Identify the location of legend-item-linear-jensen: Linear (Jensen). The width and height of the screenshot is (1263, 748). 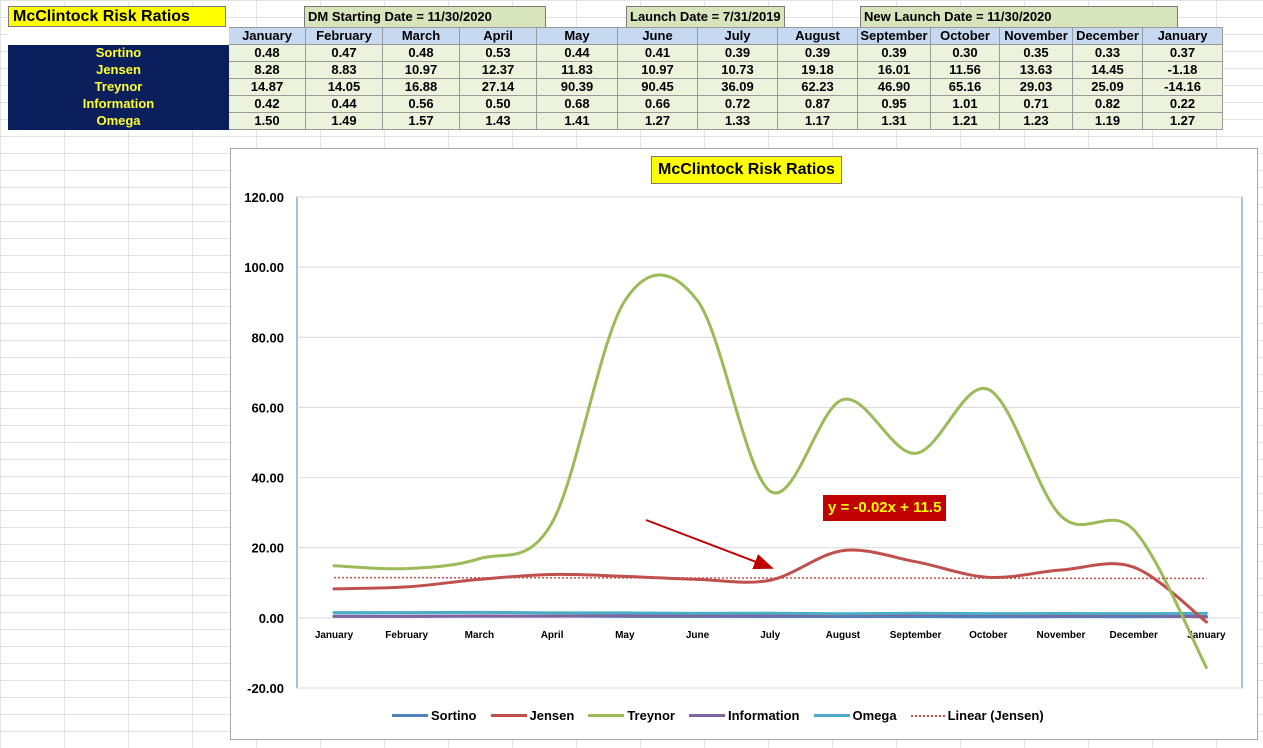
(977, 715).